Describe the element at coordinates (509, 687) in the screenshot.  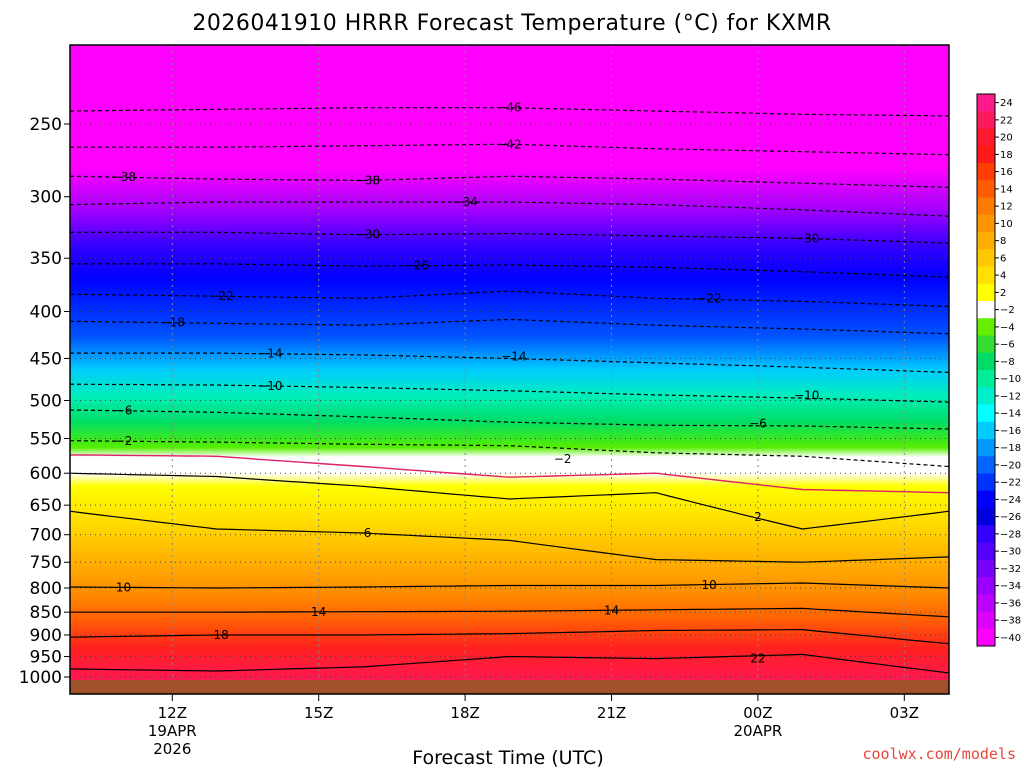
I see `ground-surface` at that location.